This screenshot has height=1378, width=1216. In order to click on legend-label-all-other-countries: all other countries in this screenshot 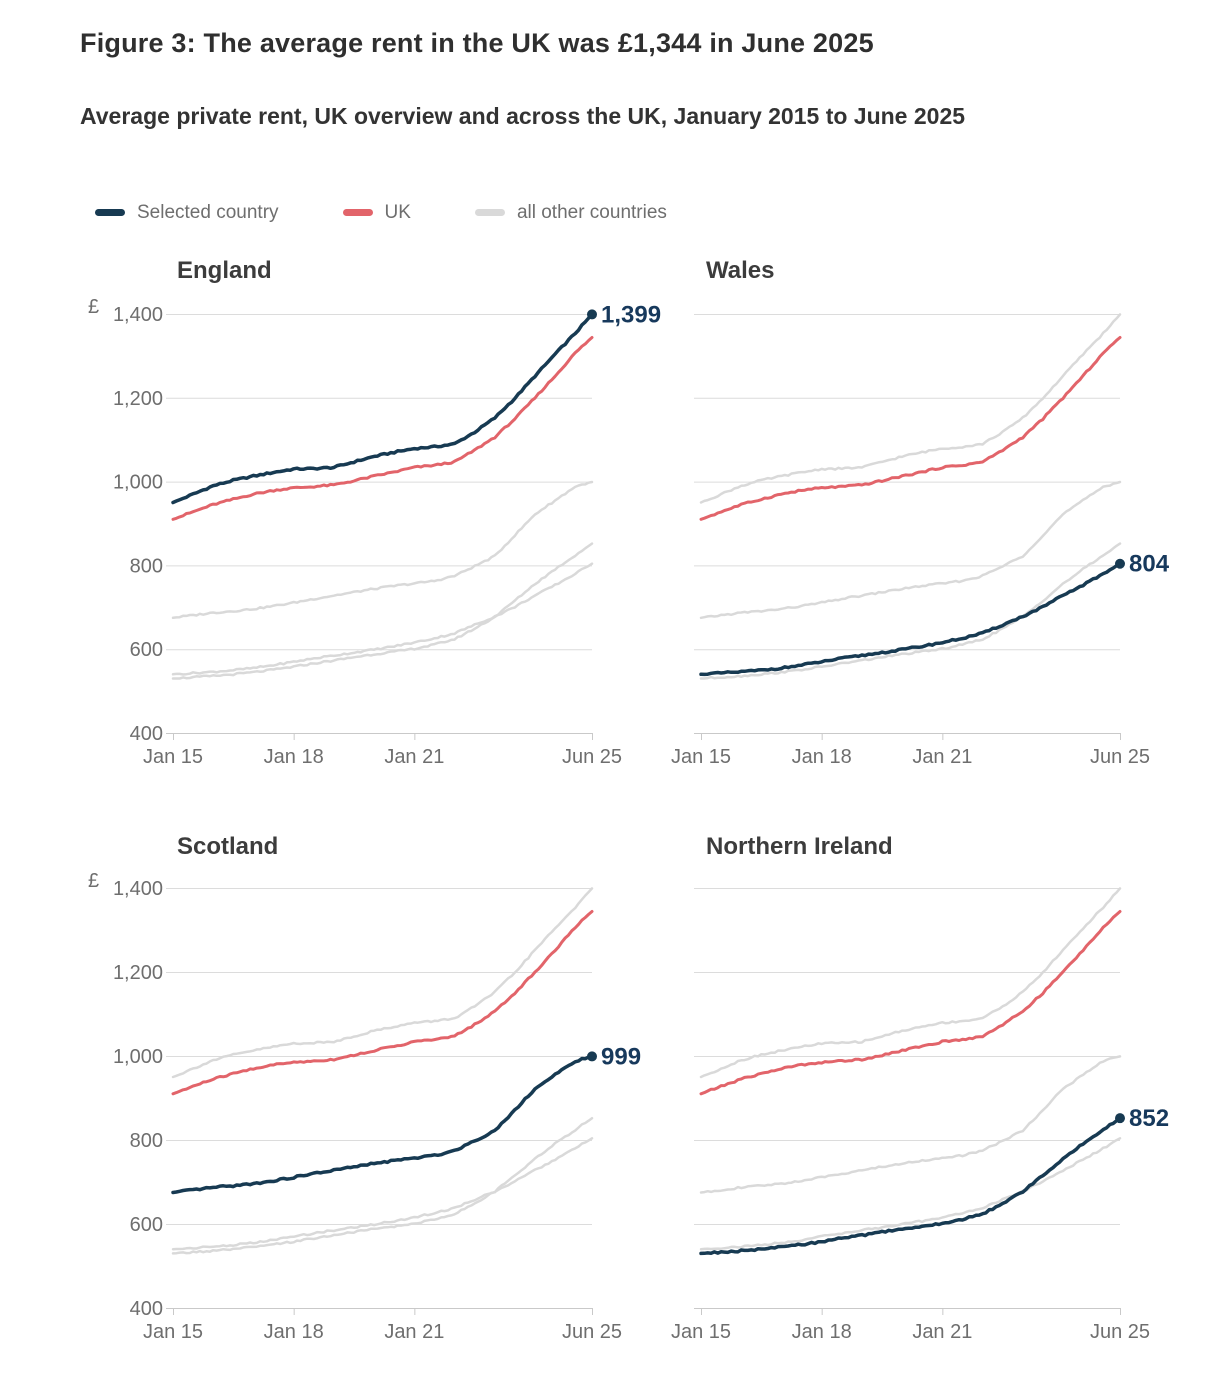, I will do `click(591, 212)`.